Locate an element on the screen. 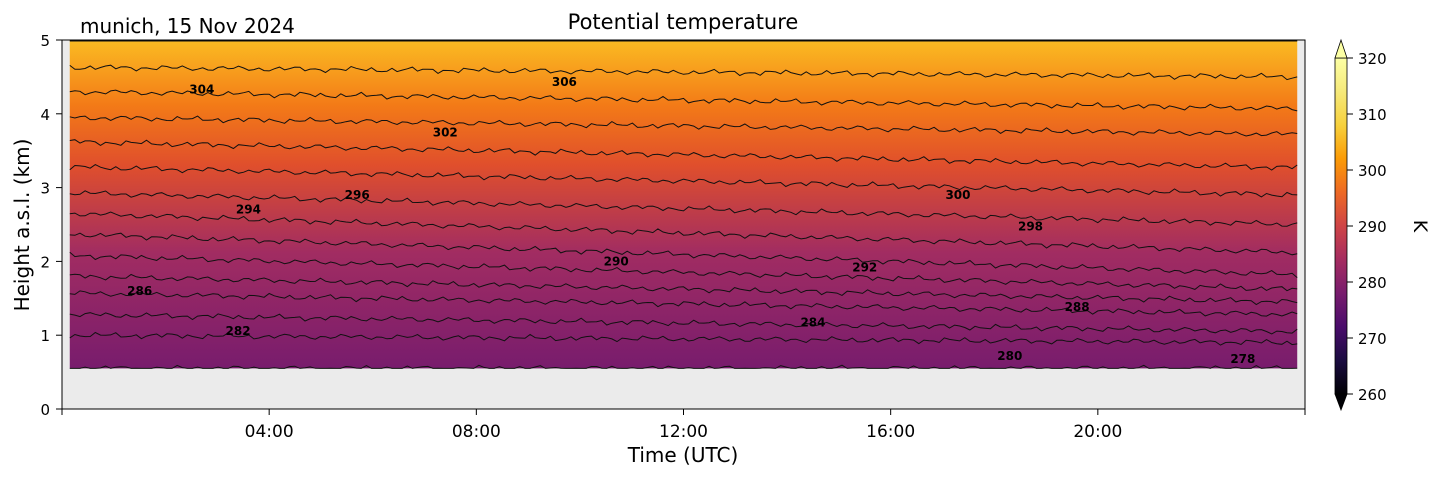  contour-label-302: 302 is located at coordinates (445, 132).